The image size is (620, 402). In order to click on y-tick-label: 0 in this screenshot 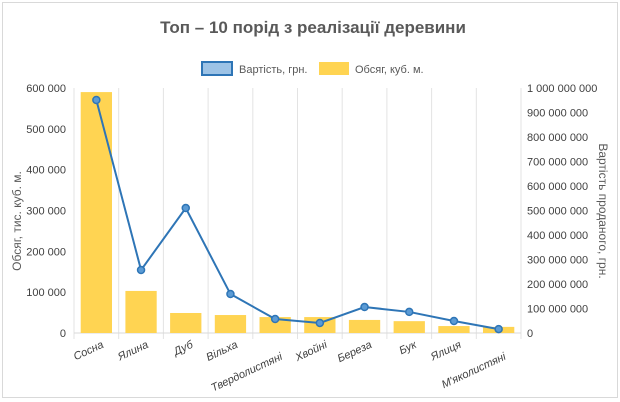, I will do `click(63, 334)`.